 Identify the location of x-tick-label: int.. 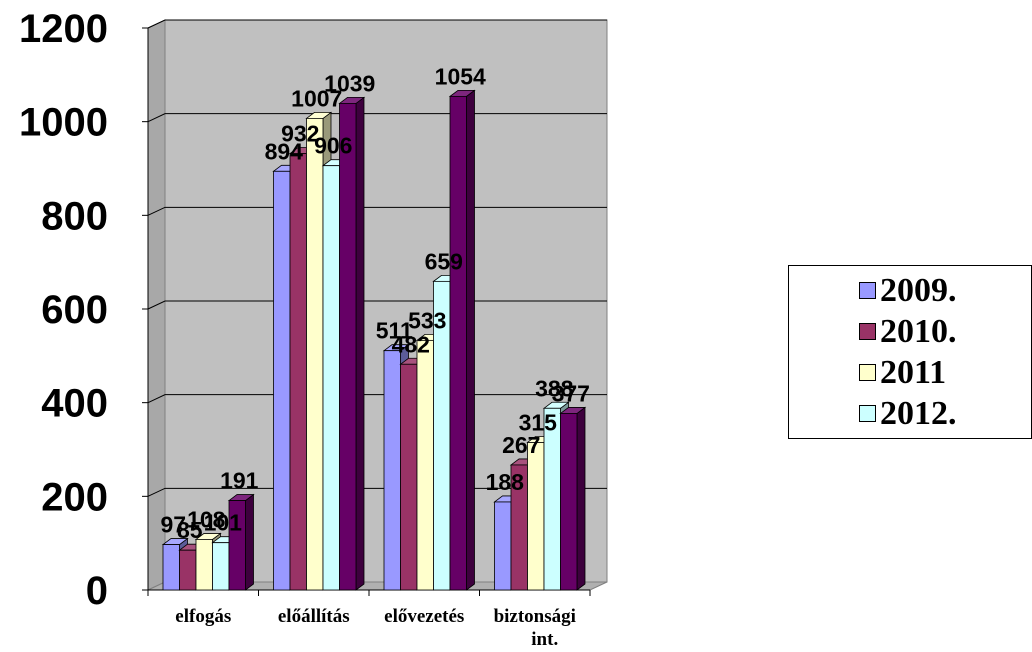
(544, 639).